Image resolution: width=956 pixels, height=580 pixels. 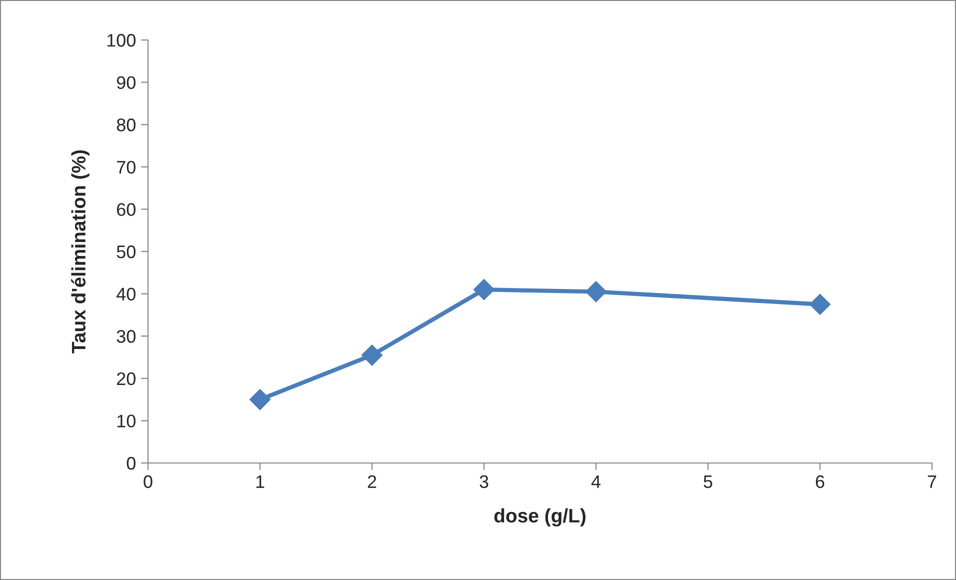 What do you see at coordinates (126, 209) in the screenshot?
I see `y-tick-label: 60` at bounding box center [126, 209].